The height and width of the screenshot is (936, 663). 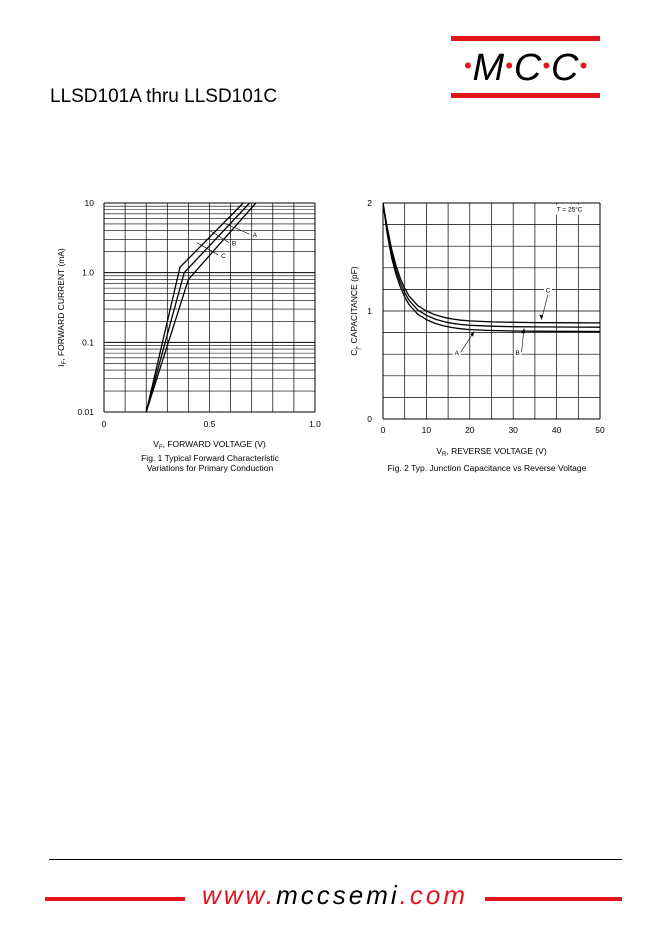 What do you see at coordinates (470, 430) in the screenshot?
I see `x-tick-label: 20` at bounding box center [470, 430].